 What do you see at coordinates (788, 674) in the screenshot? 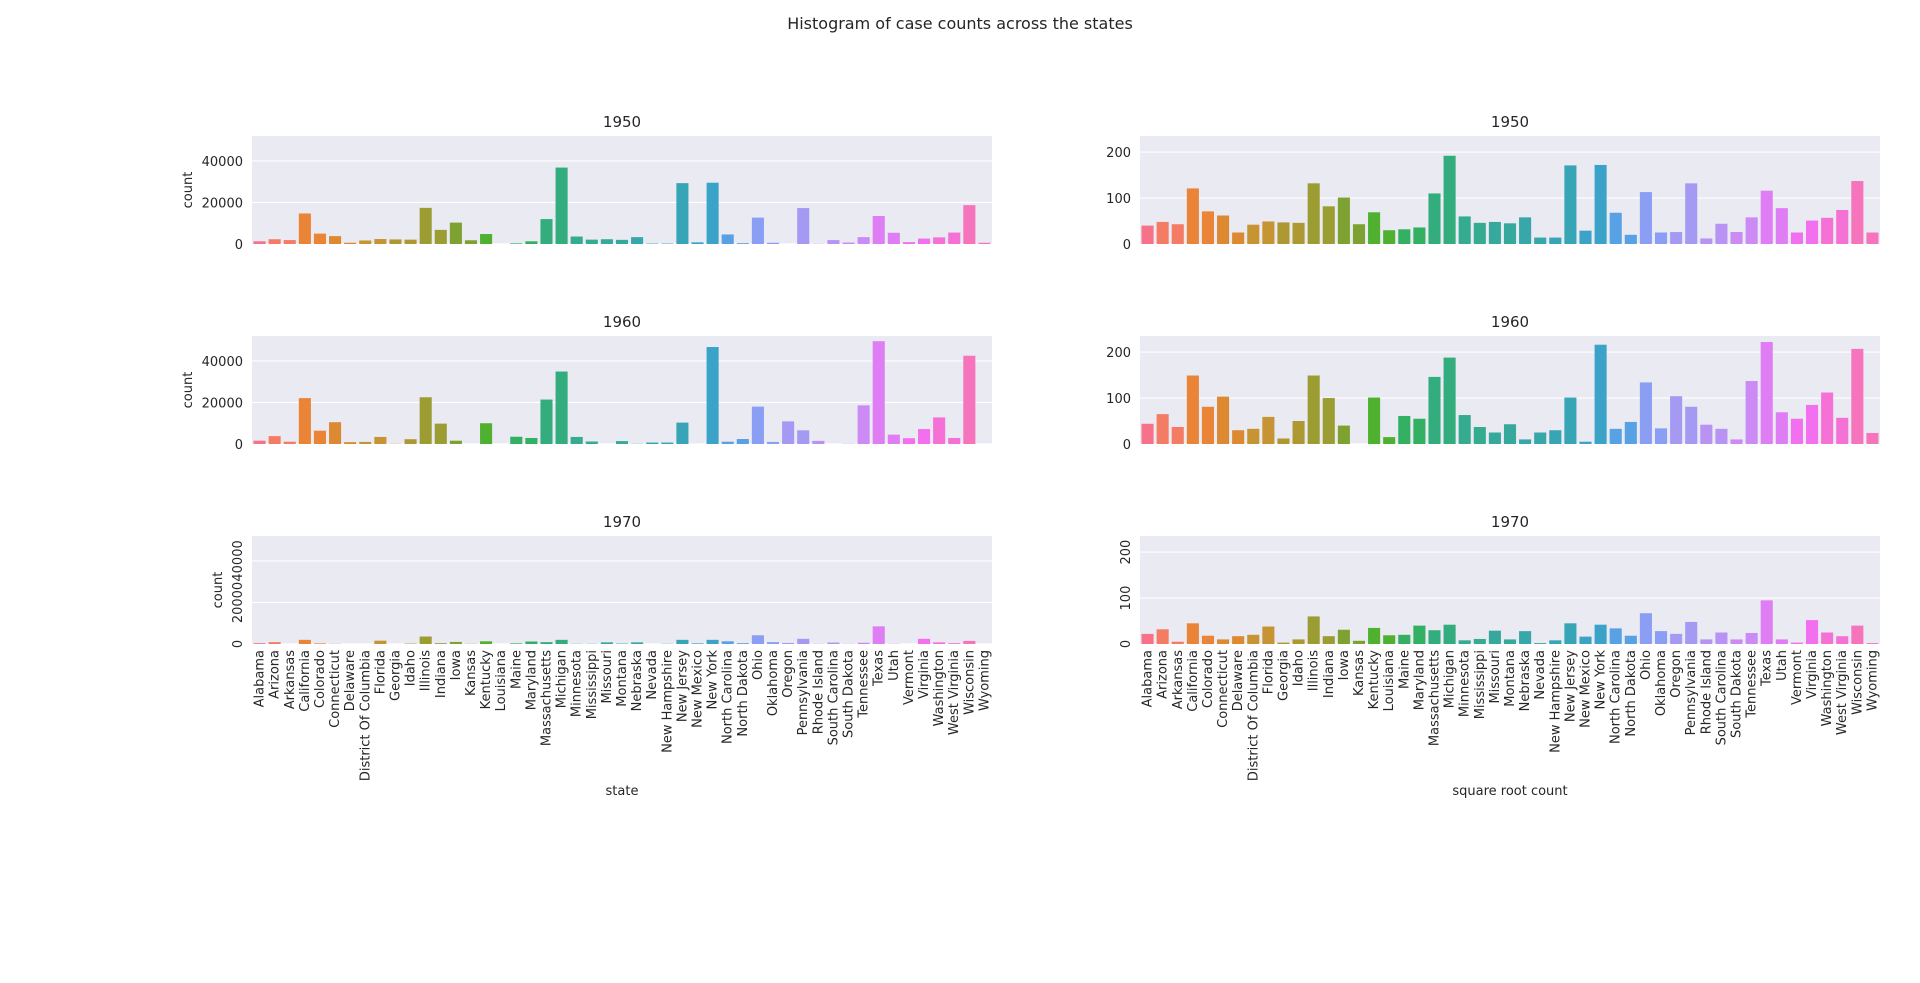
I see `x-tick-label: Oregon` at bounding box center [788, 674].